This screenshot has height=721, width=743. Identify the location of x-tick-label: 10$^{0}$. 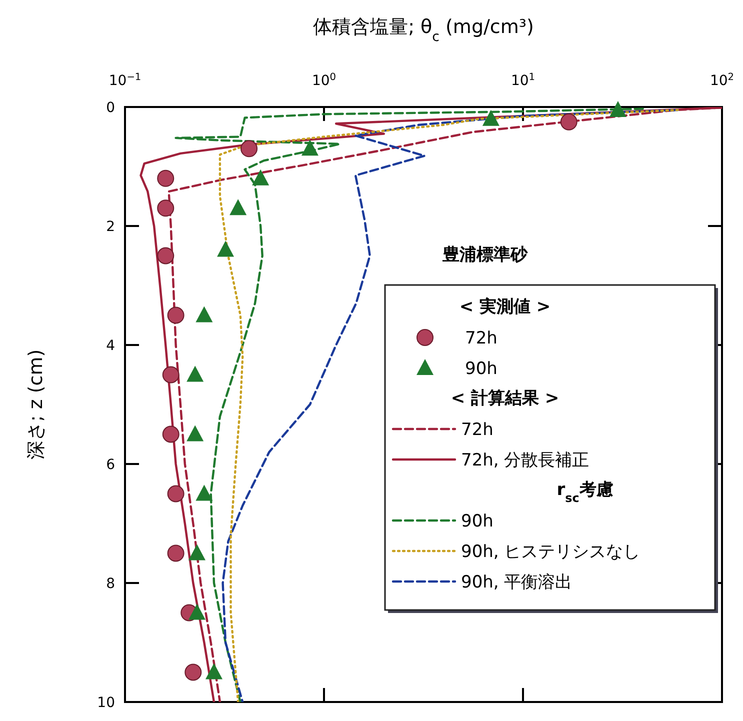
(324, 80).